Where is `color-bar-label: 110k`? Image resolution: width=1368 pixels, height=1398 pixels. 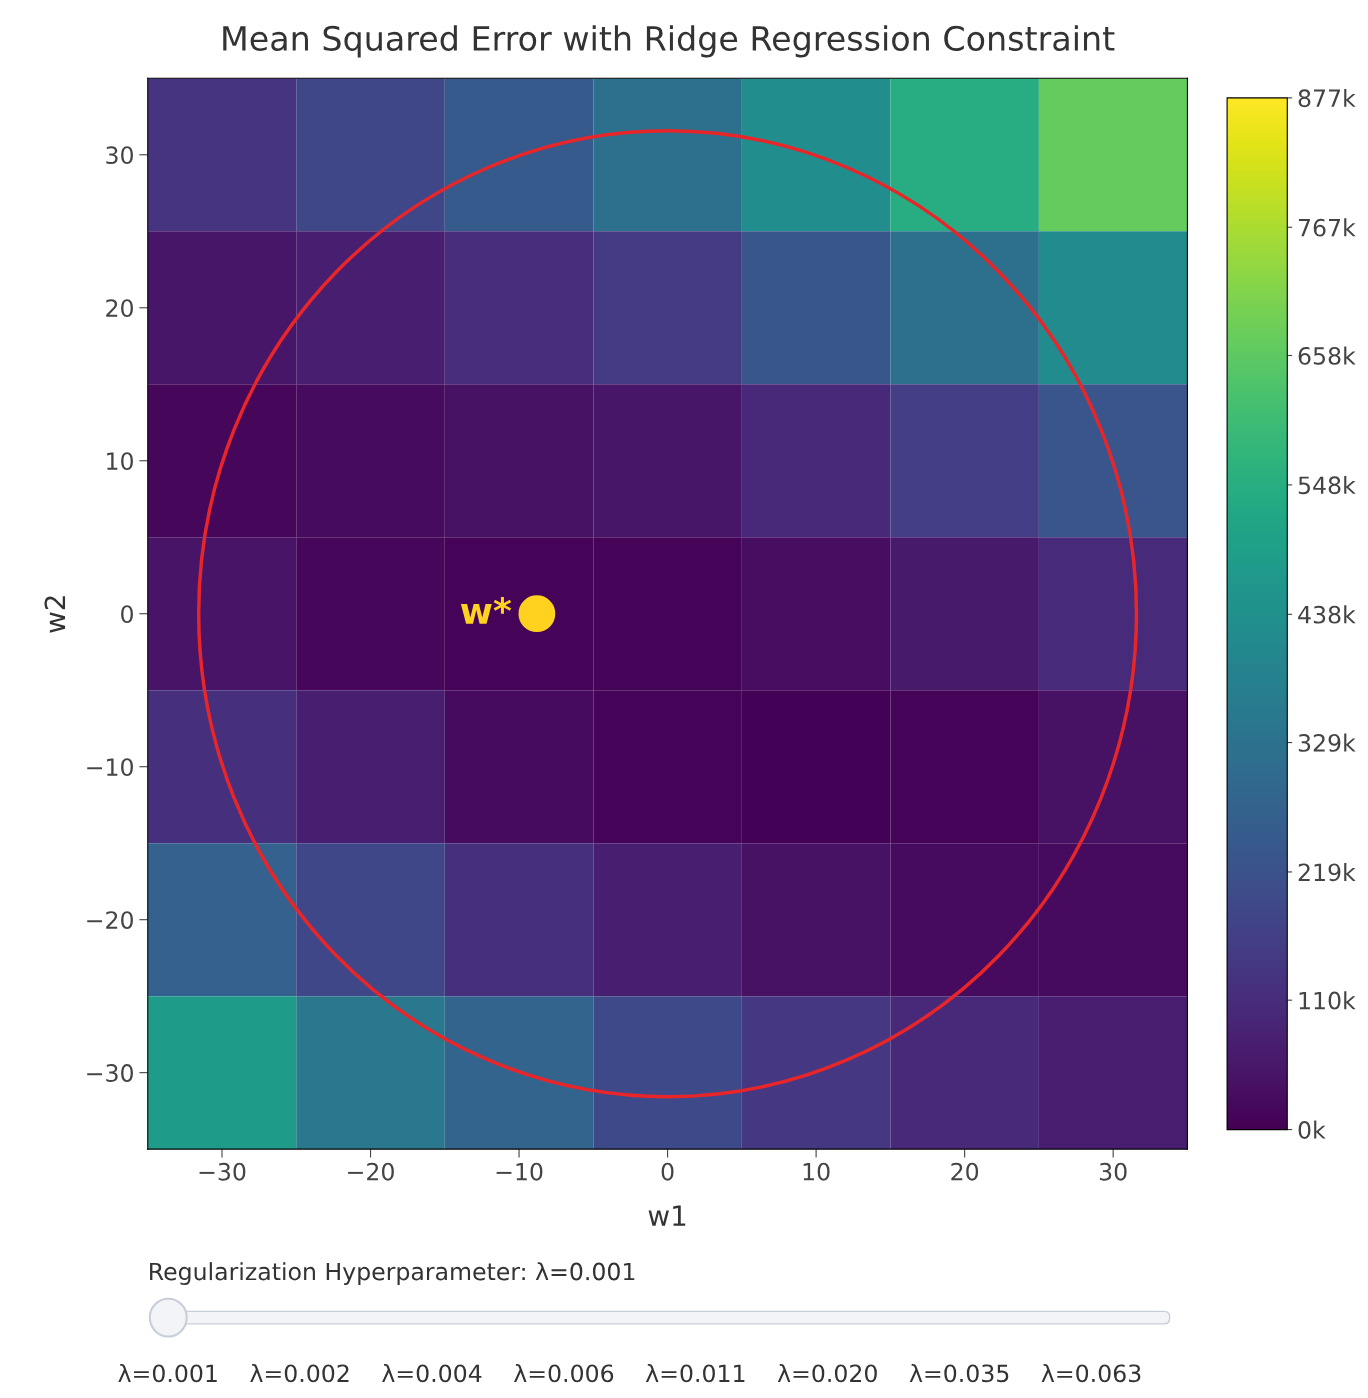 color-bar-label: 110k is located at coordinates (1327, 1000).